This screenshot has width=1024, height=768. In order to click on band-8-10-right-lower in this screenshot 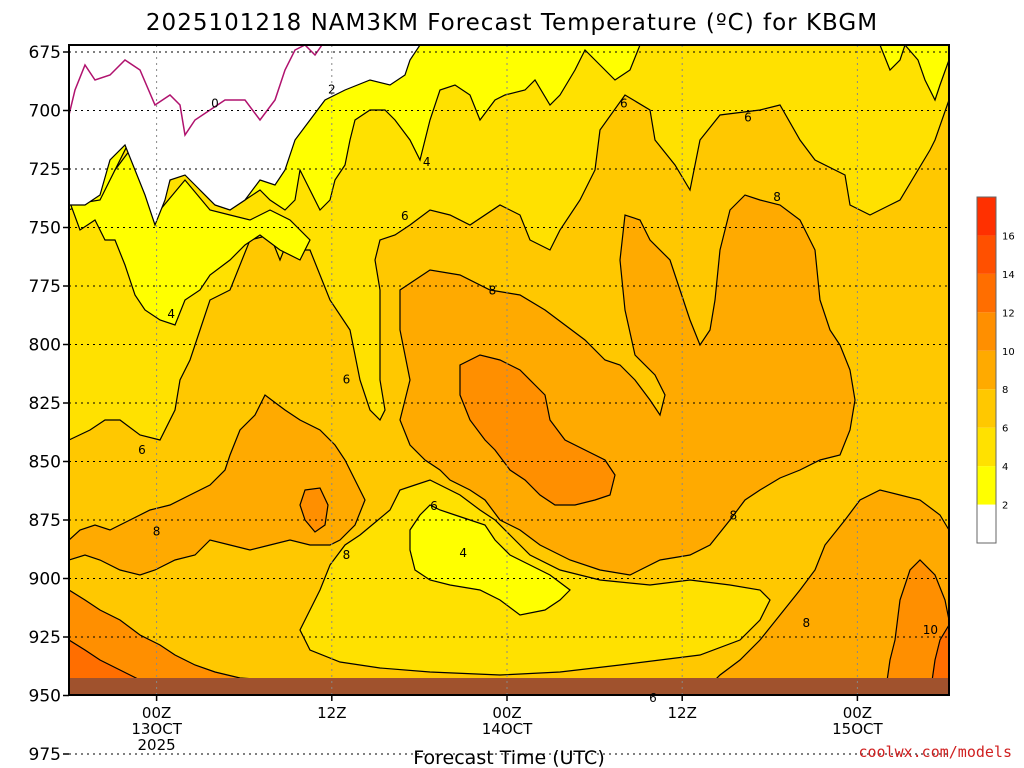, I will do `click(824, 592)`.